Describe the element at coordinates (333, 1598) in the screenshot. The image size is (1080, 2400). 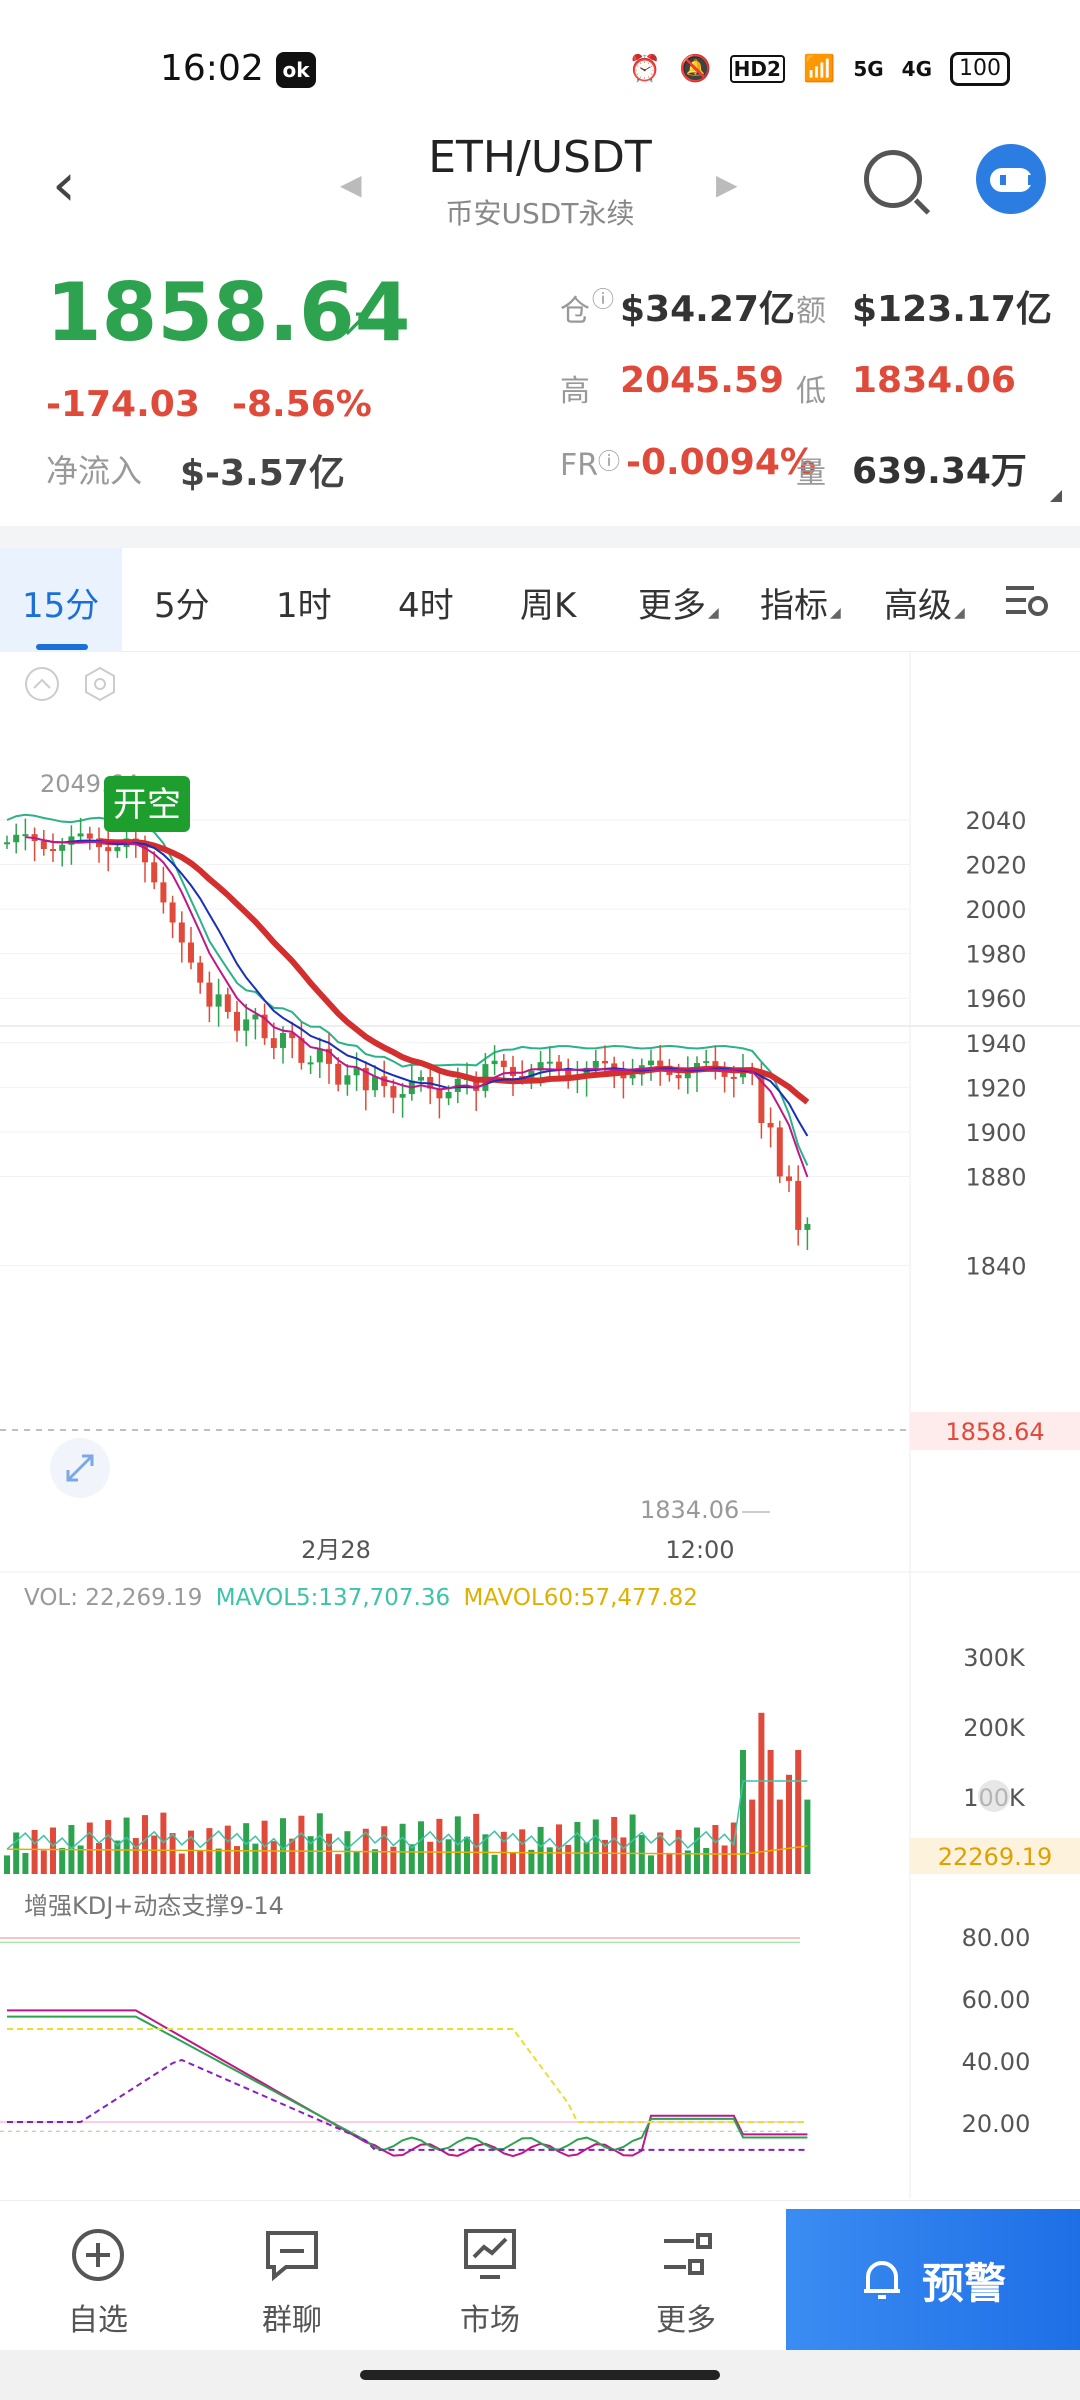
I see `mavol5-legend: MAVOL5:137,707.36` at that location.